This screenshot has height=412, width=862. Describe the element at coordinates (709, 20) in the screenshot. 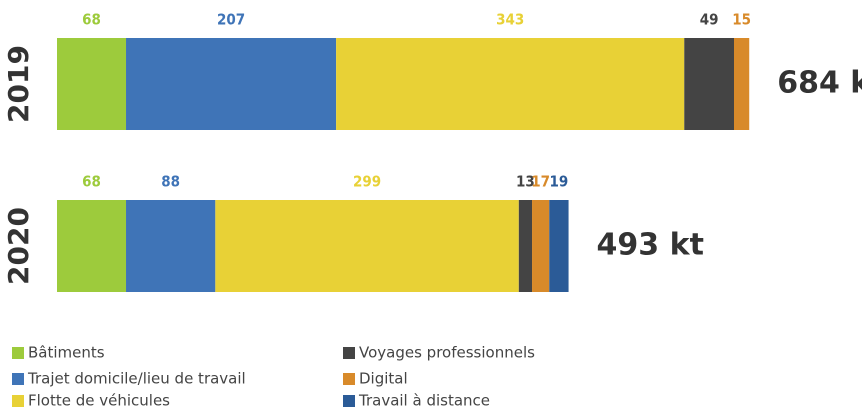

I see `value-label: 49` at that location.